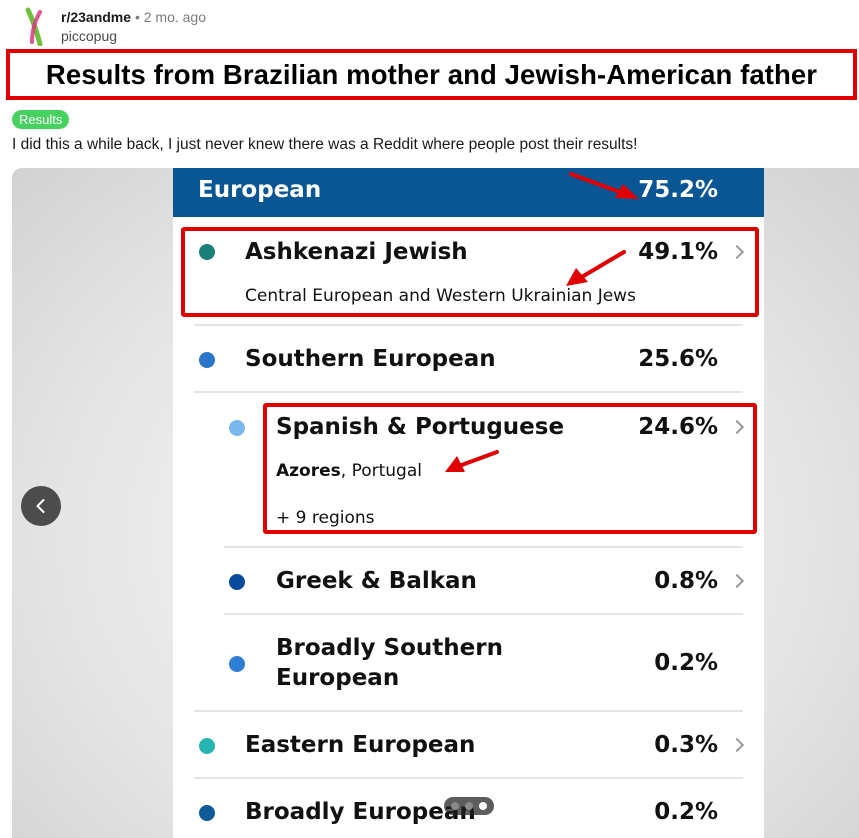 The height and width of the screenshot is (838, 859). I want to click on gallery-previous-button, so click(41, 506).